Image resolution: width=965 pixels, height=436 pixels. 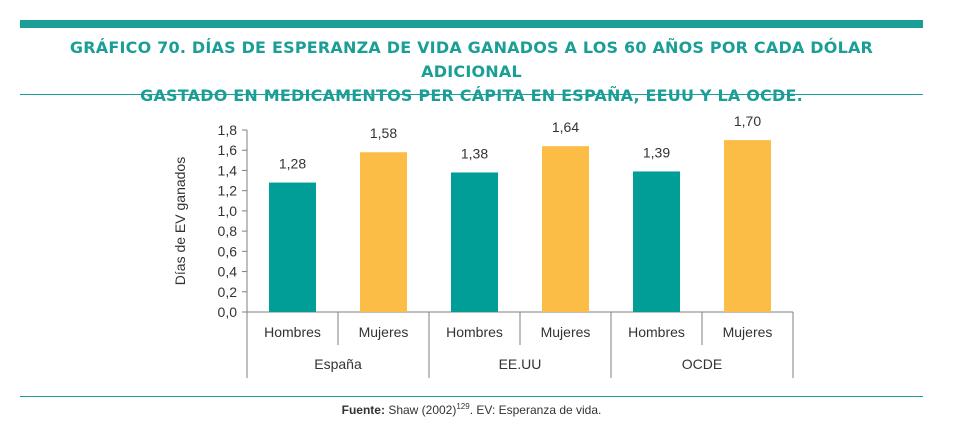 I want to click on footer-divider, so click(x=471, y=396).